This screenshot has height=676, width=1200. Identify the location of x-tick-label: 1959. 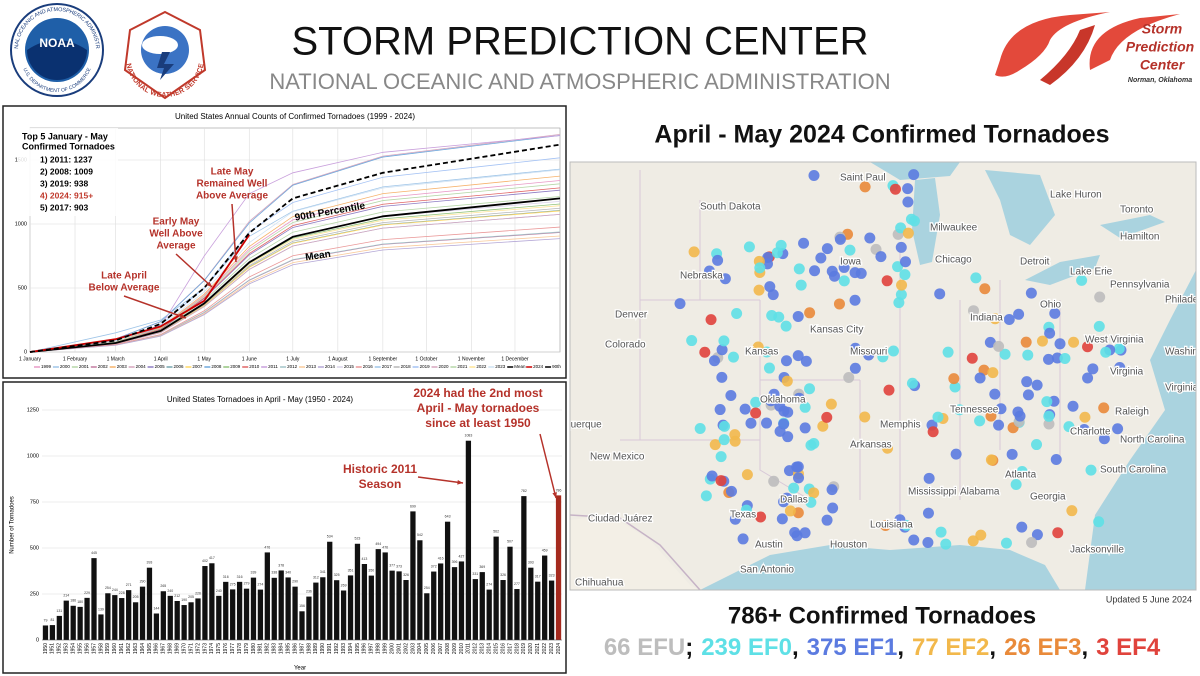
(108, 648).